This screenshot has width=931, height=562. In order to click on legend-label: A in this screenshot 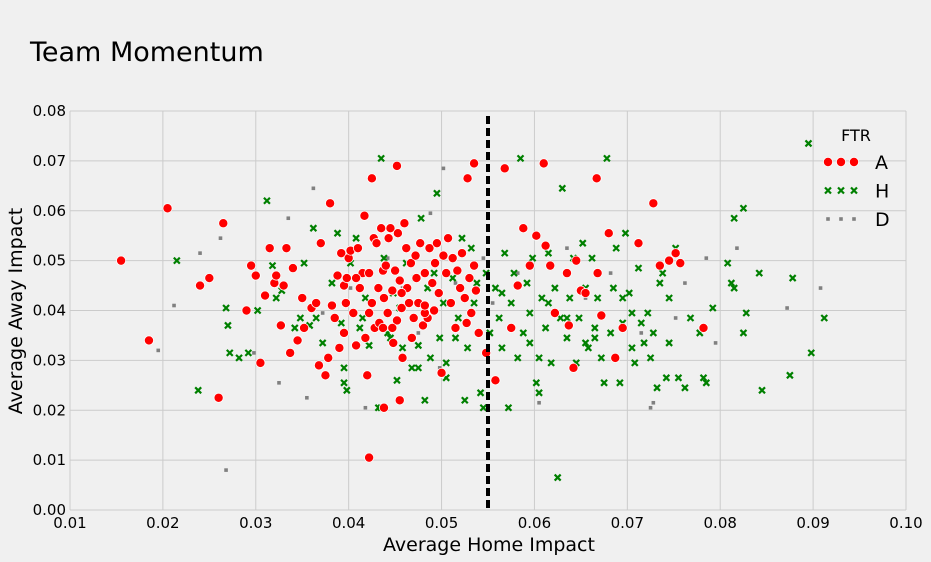, I will do `click(881, 163)`.